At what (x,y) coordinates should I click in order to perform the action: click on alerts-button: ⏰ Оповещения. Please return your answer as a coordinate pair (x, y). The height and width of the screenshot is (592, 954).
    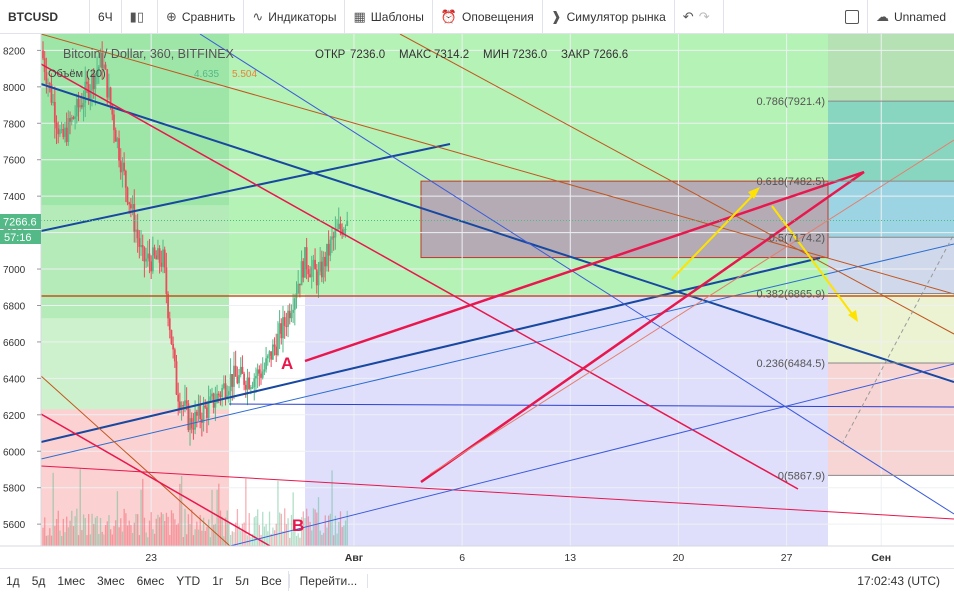
    Looking at the image, I should click on (488, 17).